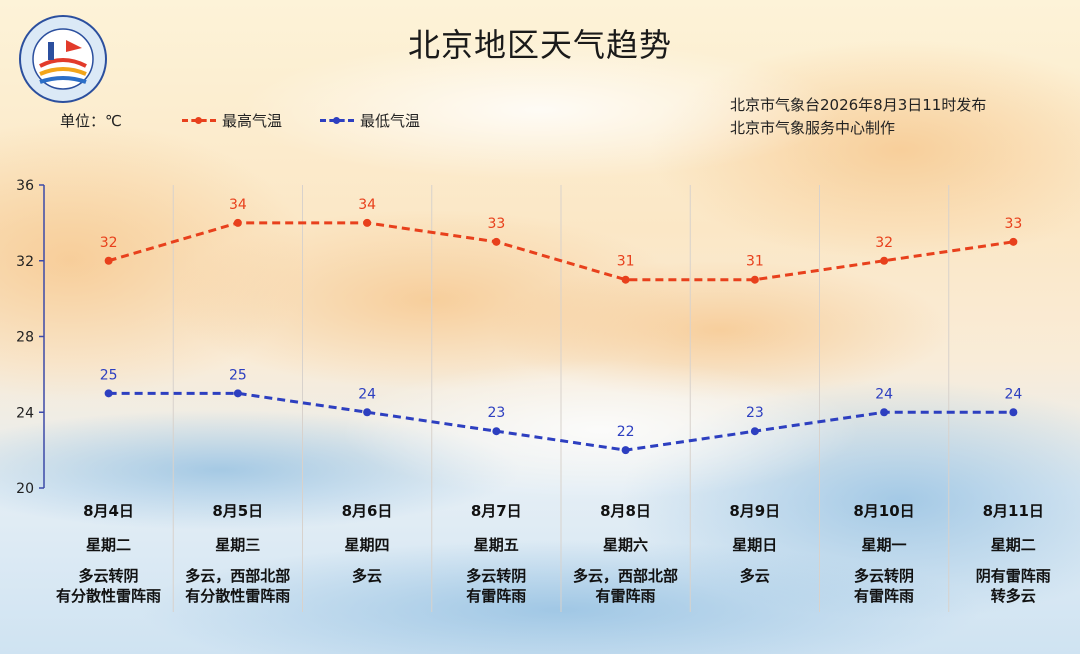  I want to click on legend-low-swatch, so click(337, 120).